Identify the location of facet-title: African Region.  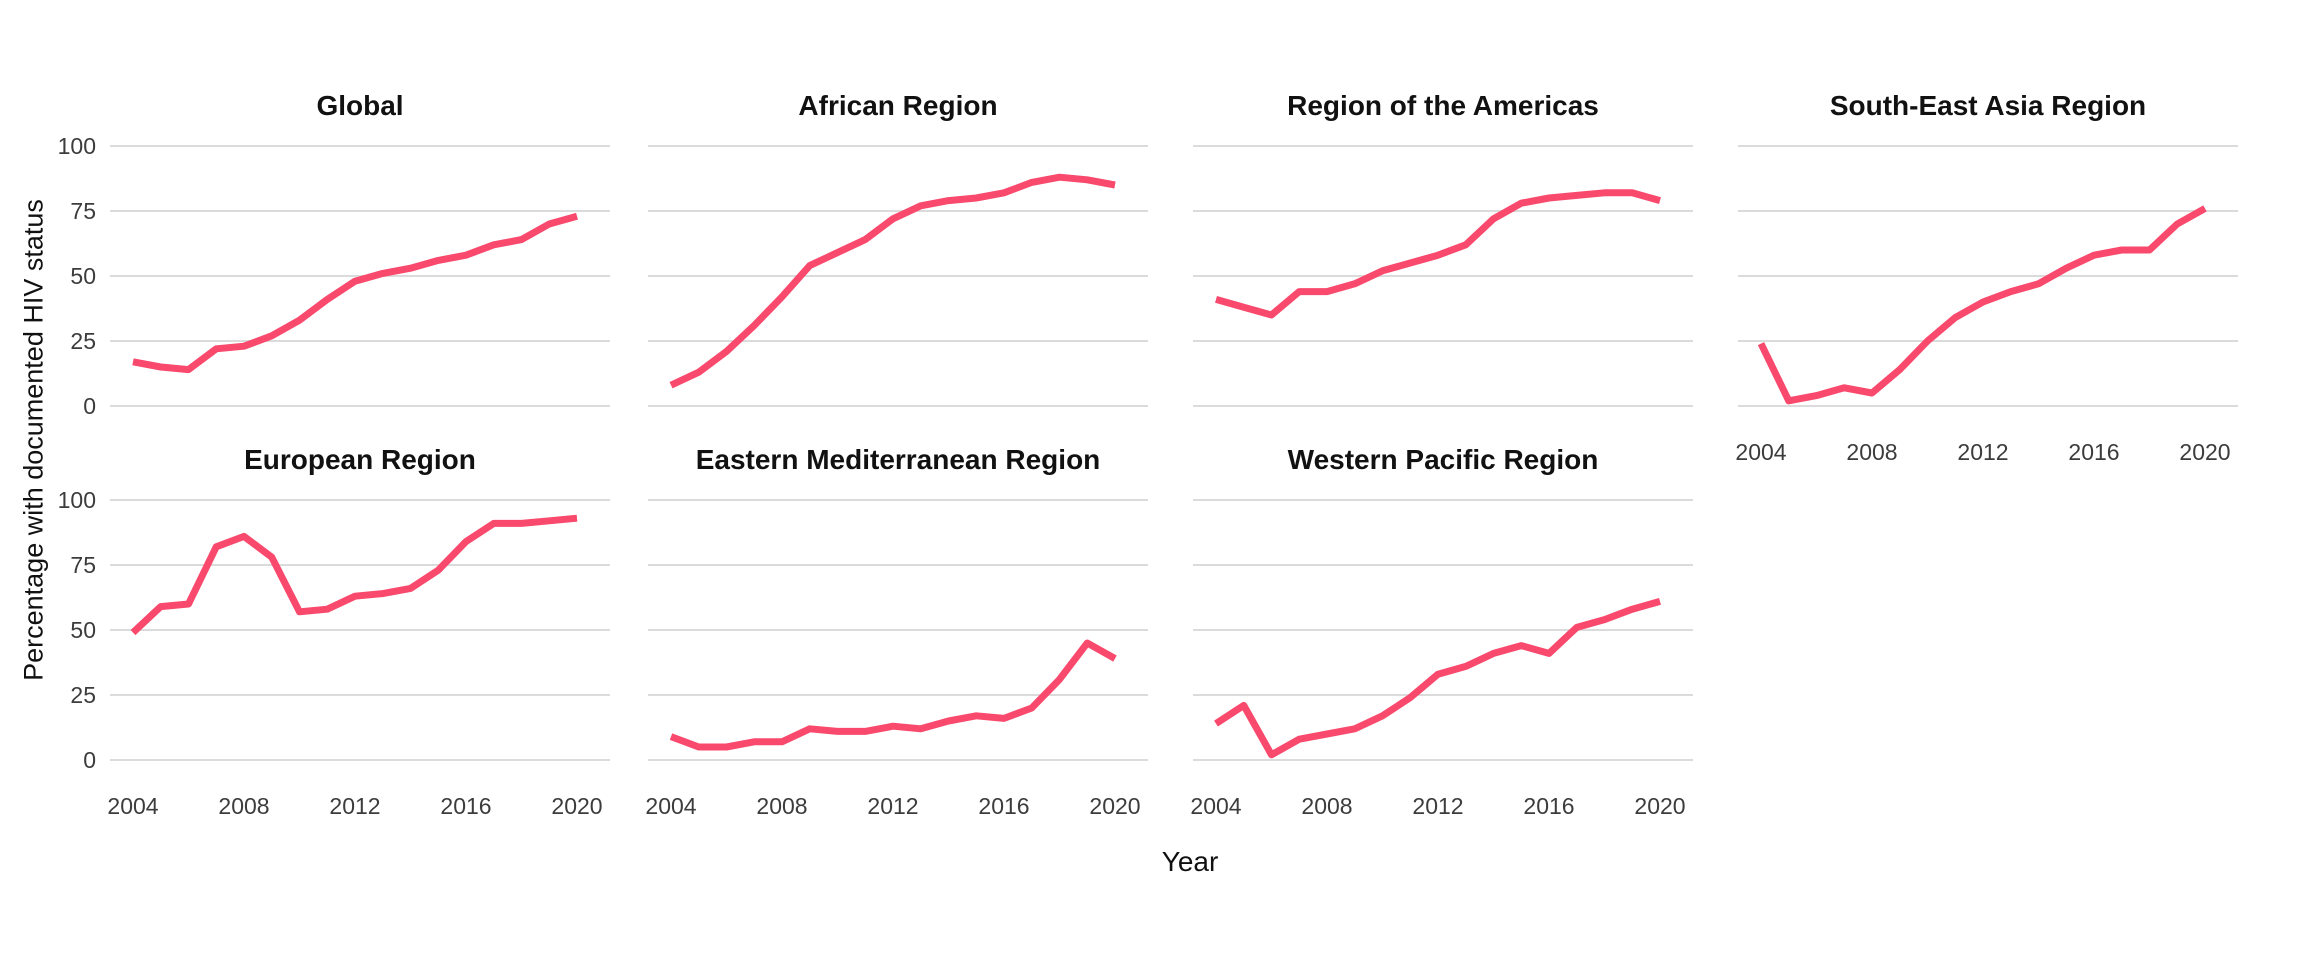
(898, 105).